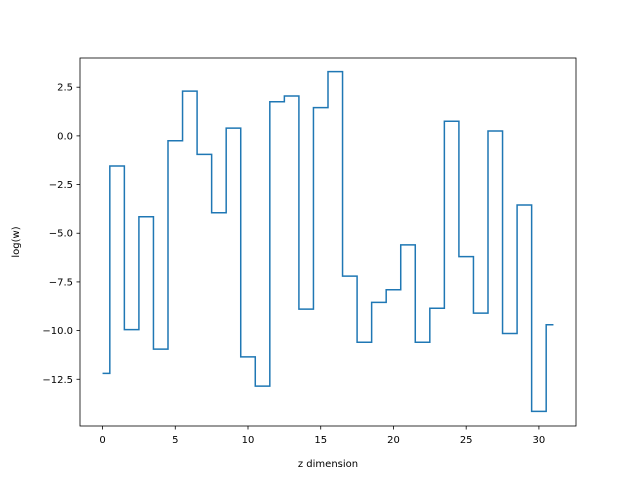 The height and width of the screenshot is (480, 640). What do you see at coordinates (61, 282) in the screenshot?
I see `y-tick-label: −7.5` at bounding box center [61, 282].